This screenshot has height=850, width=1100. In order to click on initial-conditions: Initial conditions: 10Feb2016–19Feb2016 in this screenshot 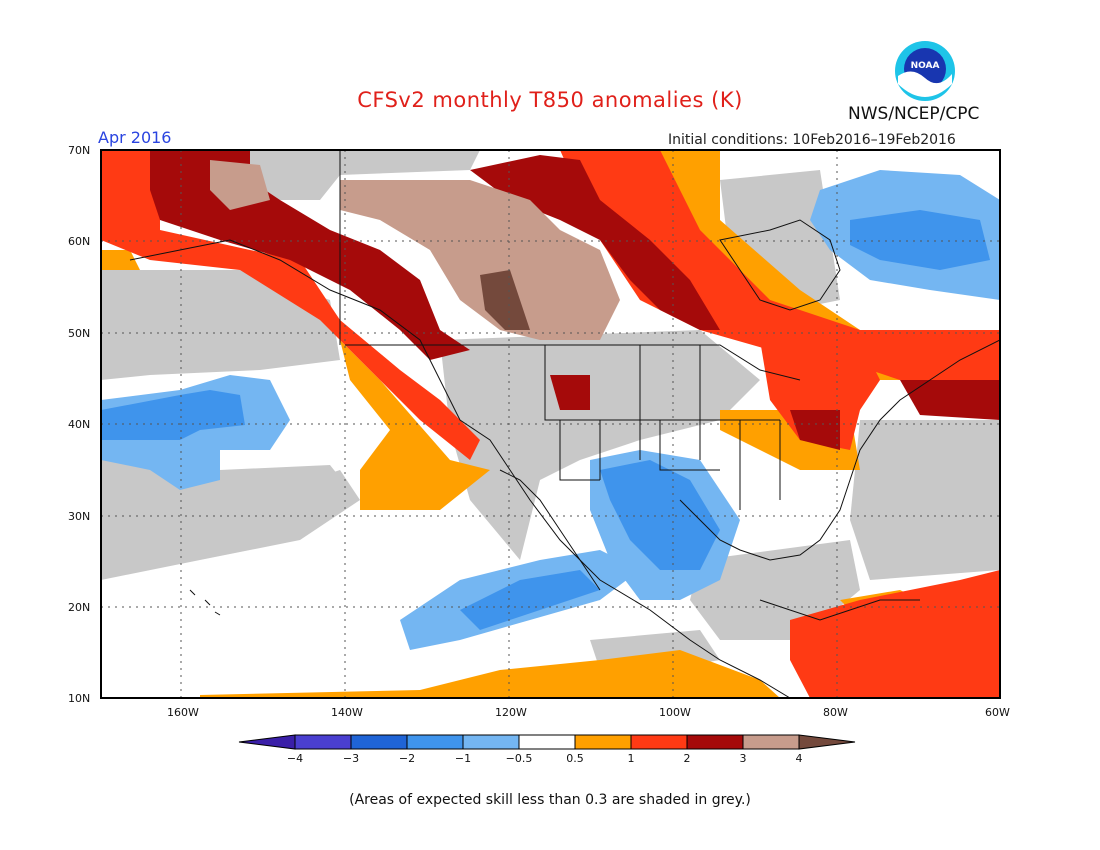, I will do `click(812, 140)`.